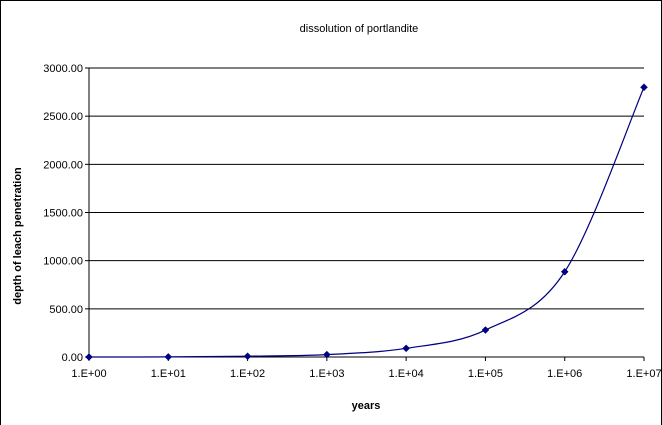  Describe the element at coordinates (63, 117) in the screenshot. I see `y-tick-label: 2500.00` at that location.